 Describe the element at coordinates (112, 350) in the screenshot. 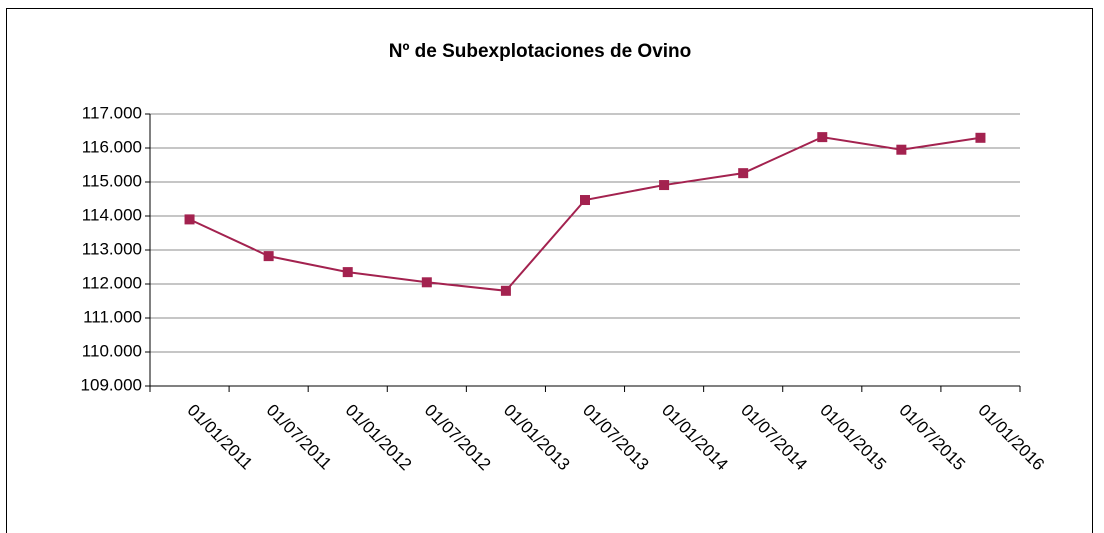

I see `y-tick-label: 110.000` at that location.